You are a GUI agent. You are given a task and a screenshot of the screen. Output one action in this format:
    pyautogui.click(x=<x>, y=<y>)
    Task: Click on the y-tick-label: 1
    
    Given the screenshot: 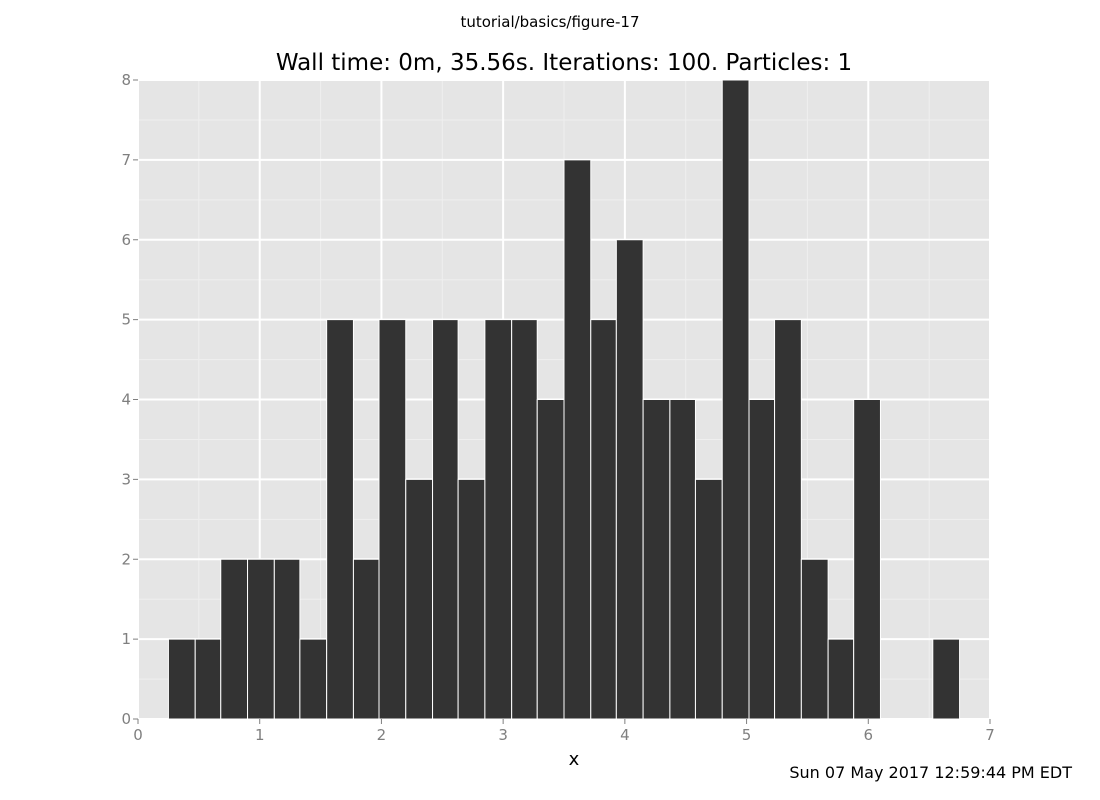 What is the action you would take?
    pyautogui.click(x=126, y=639)
    